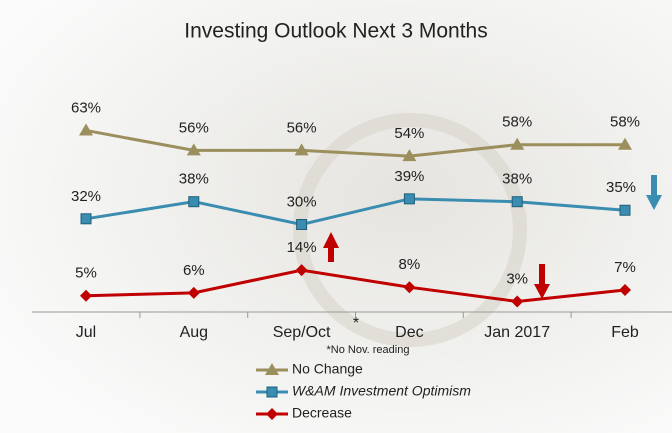  Describe the element at coordinates (409, 332) in the screenshot. I see `x-tick-label: Dec` at that location.